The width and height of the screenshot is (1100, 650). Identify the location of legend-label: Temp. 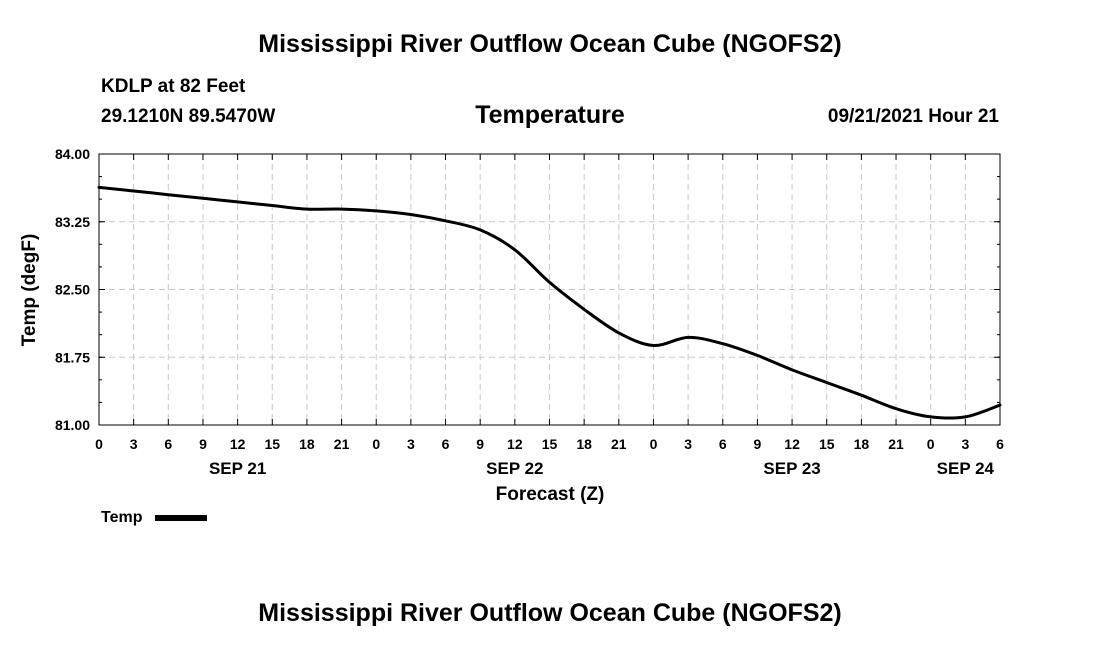
(122, 517).